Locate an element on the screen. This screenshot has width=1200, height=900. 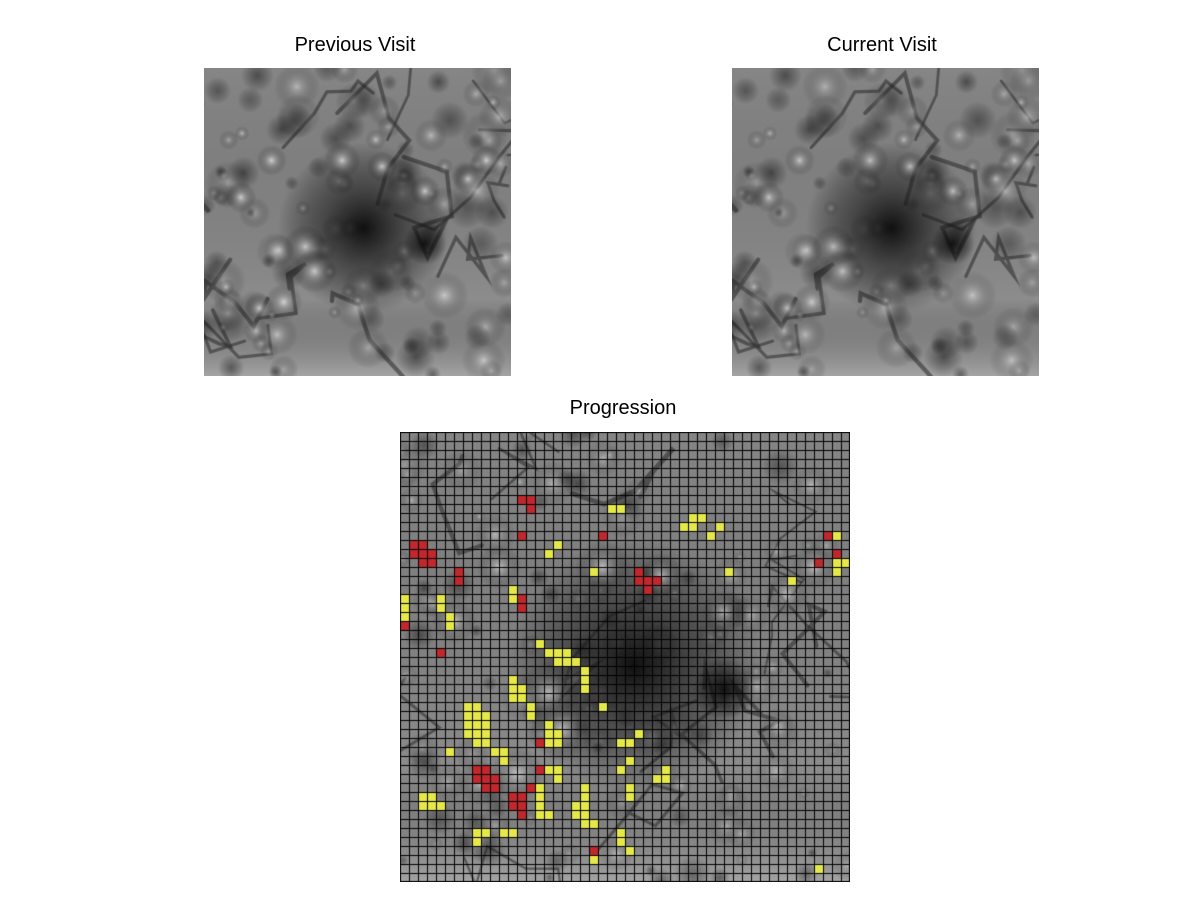
current-visit-image is located at coordinates (885, 222).